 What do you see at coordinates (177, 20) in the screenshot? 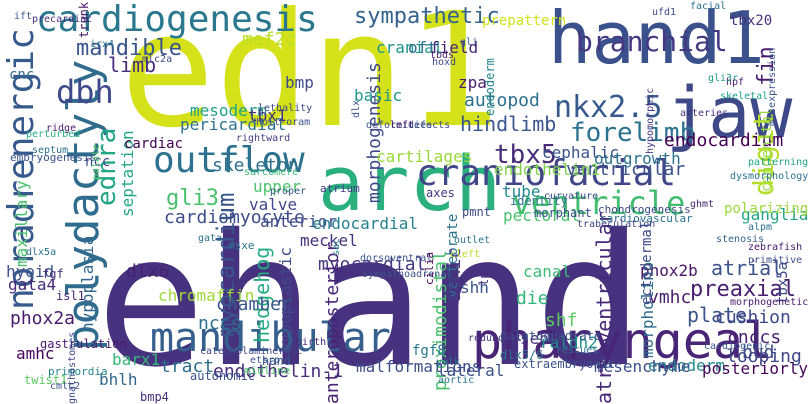
I see `word-cardiogenesis: cardiogenesis` at bounding box center [177, 20].